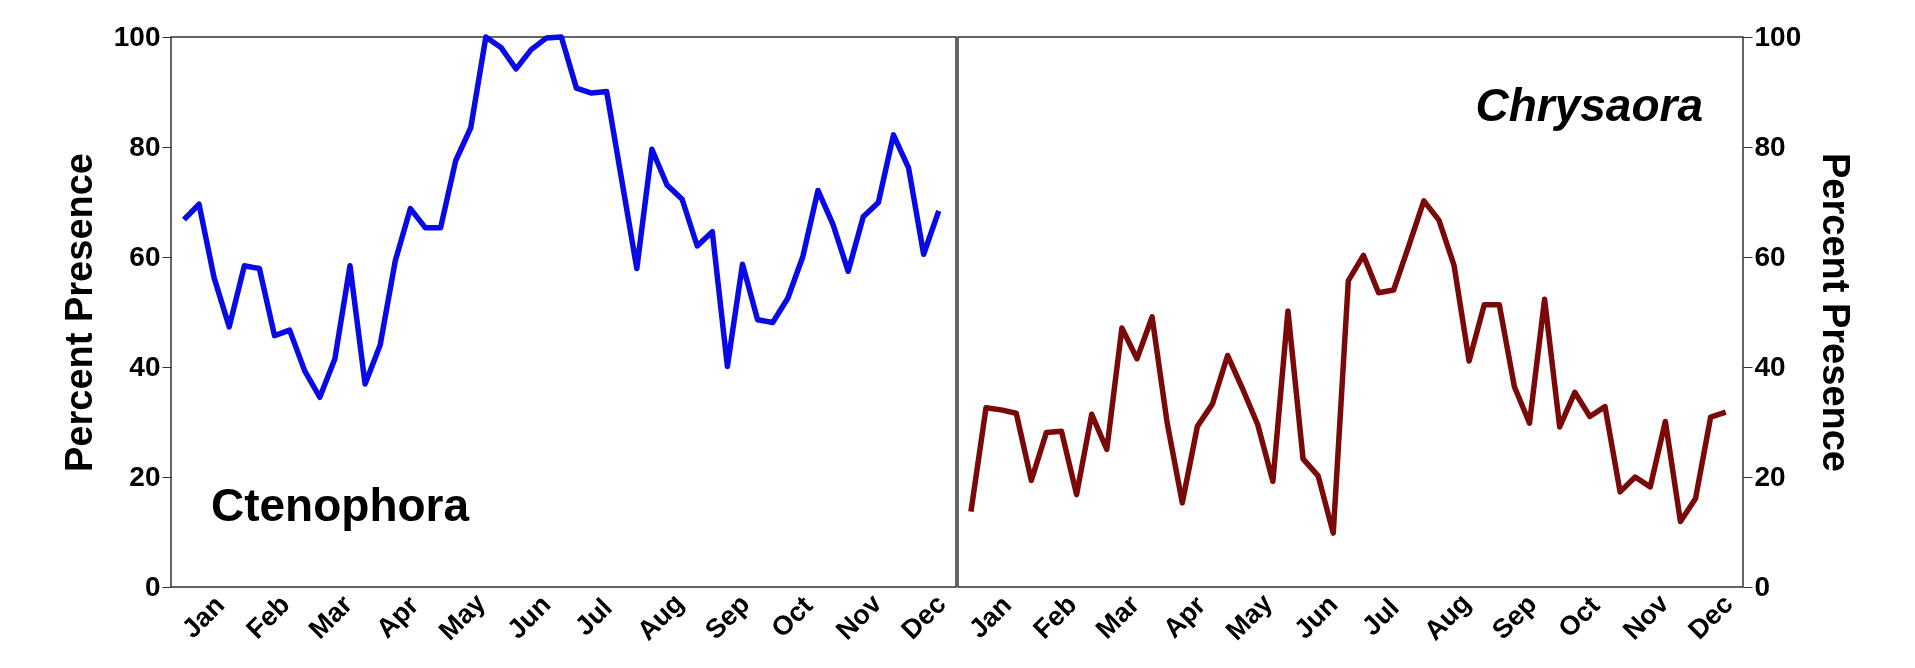 This screenshot has height=668, width=1915. I want to click on y2-tick-label: 0, so click(1762, 586).